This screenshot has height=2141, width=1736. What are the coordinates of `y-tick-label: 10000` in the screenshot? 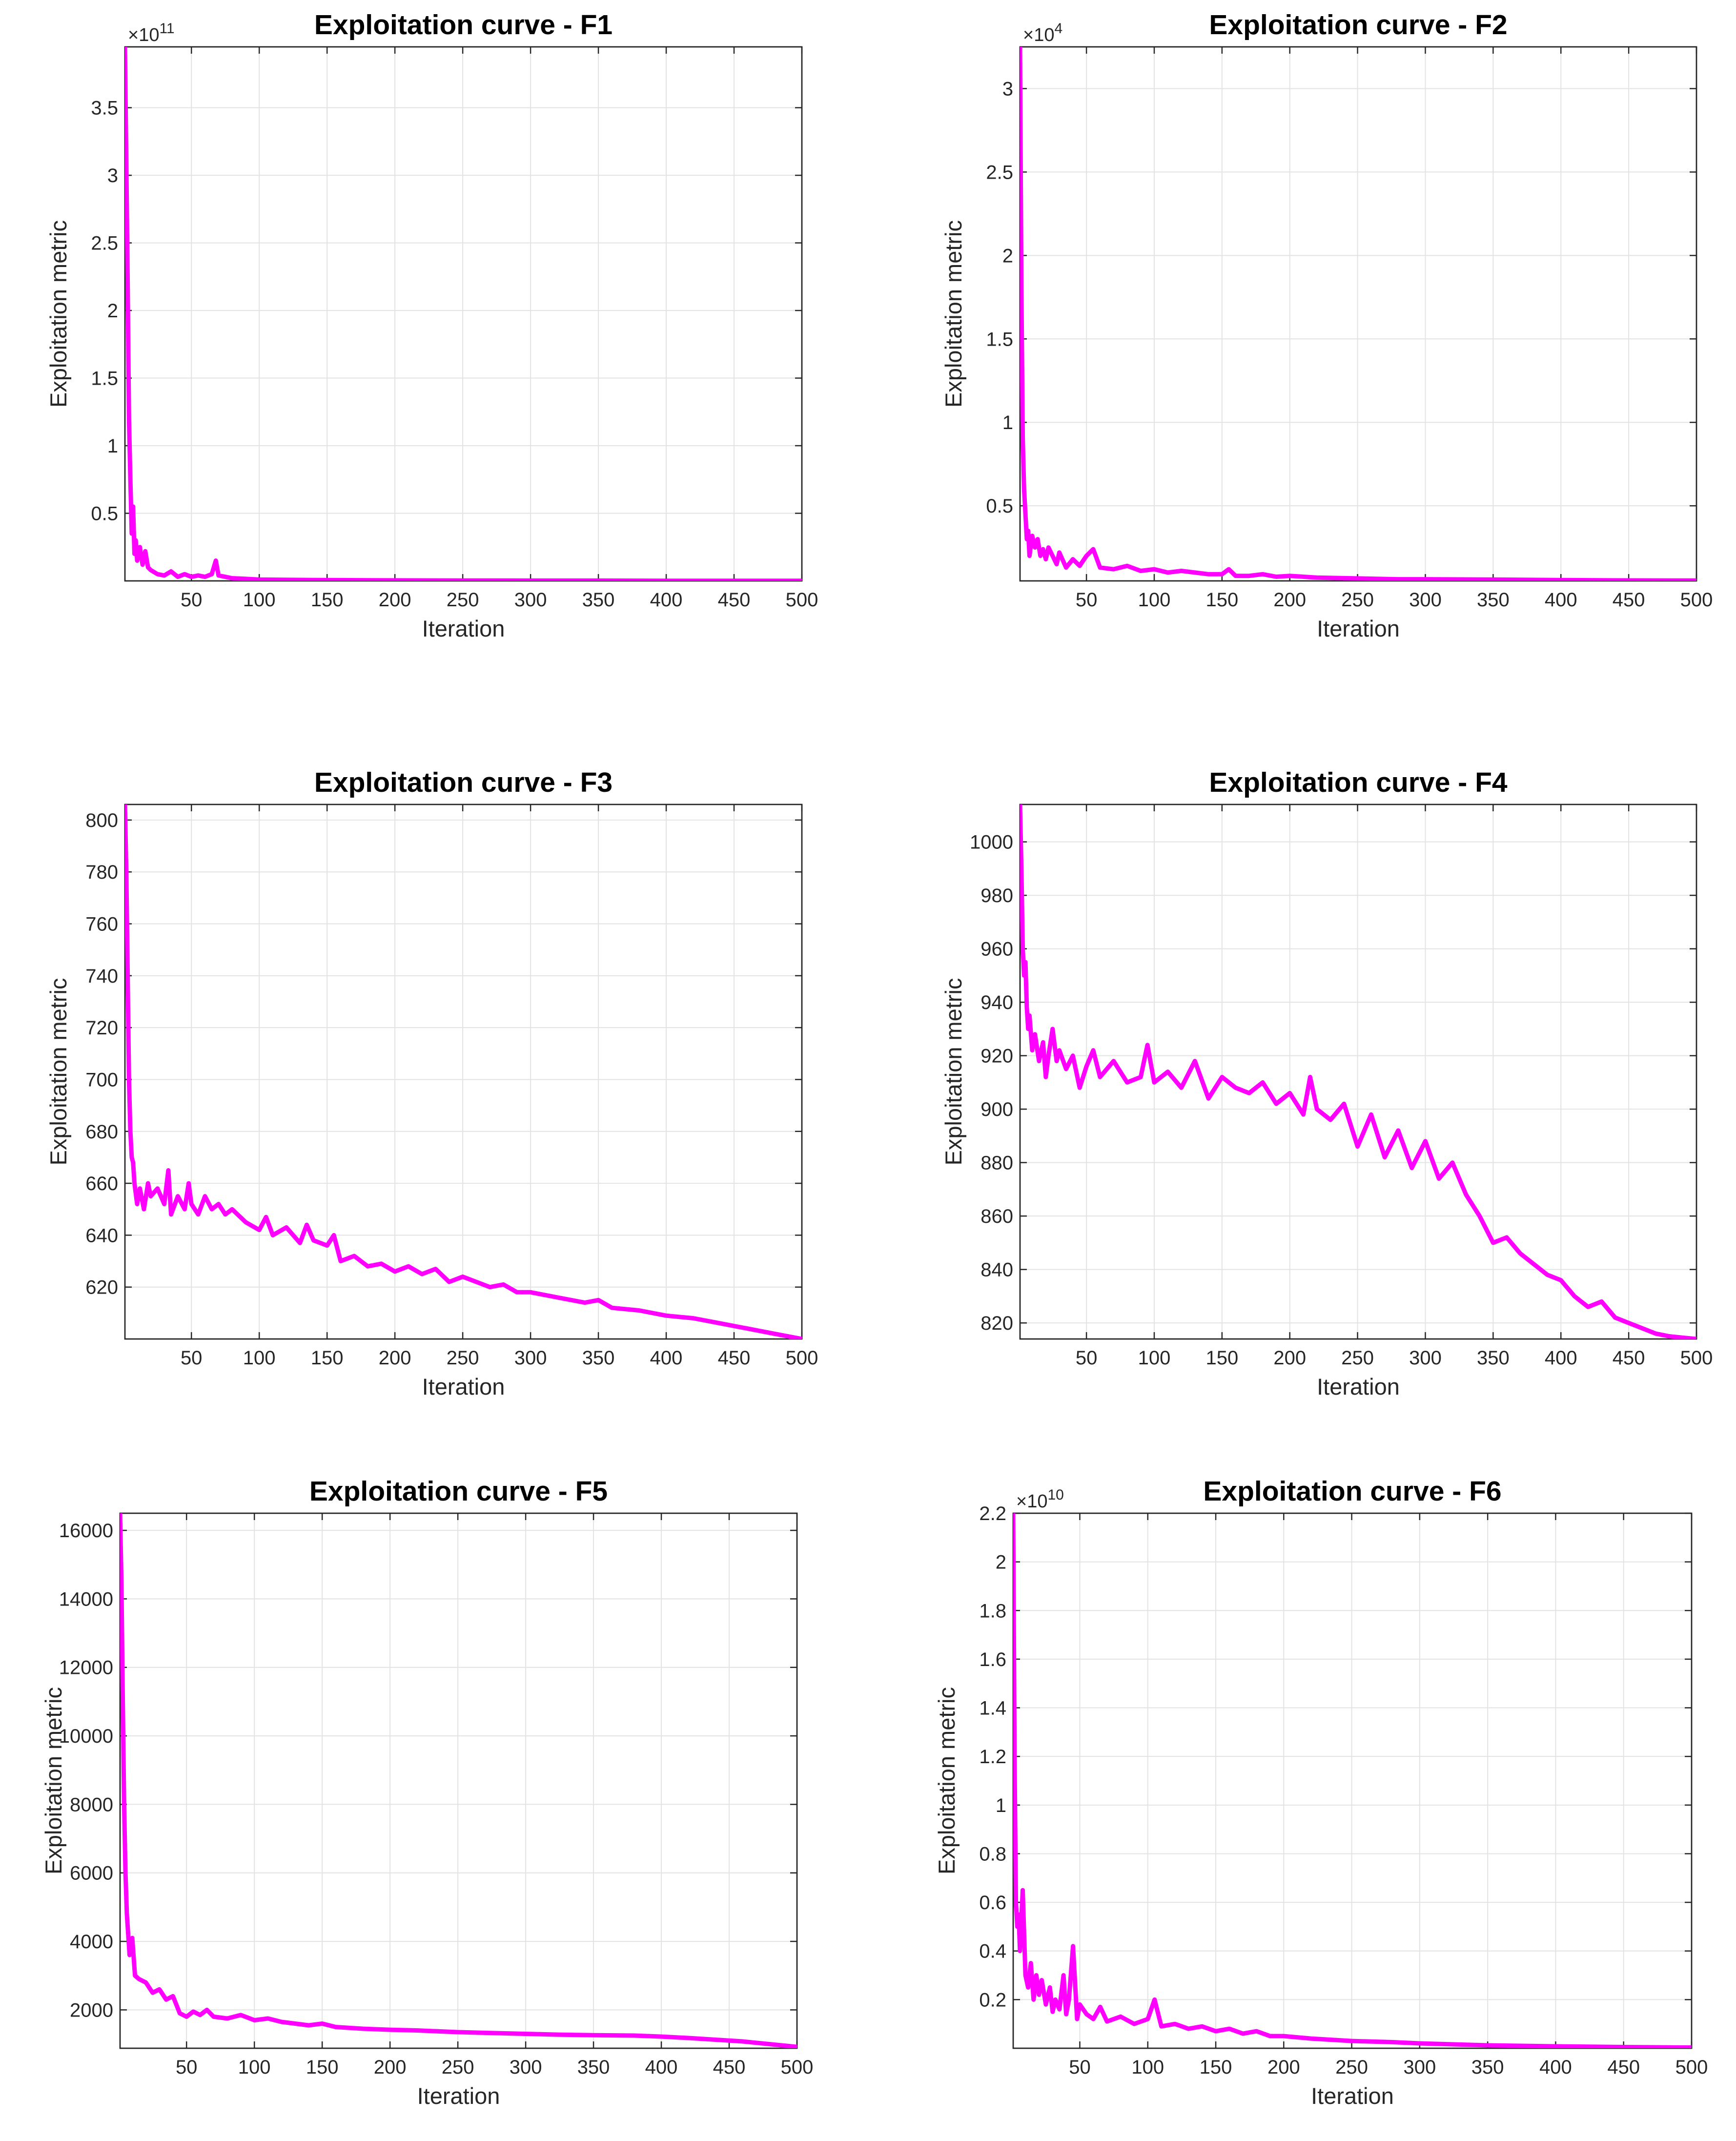 It's located at (86, 1736).